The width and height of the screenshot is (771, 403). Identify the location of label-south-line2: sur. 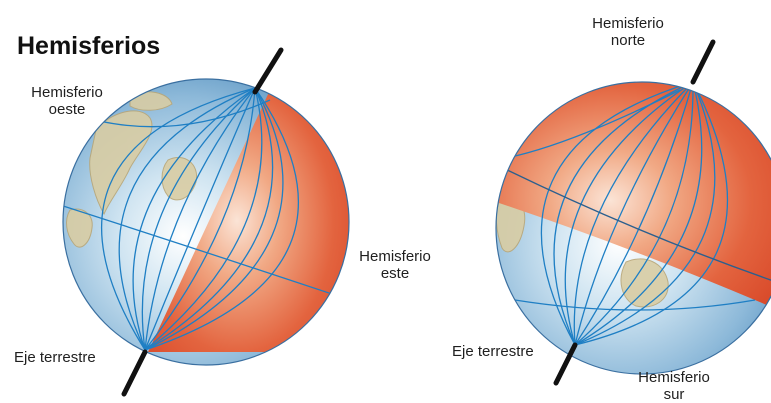
(674, 394).